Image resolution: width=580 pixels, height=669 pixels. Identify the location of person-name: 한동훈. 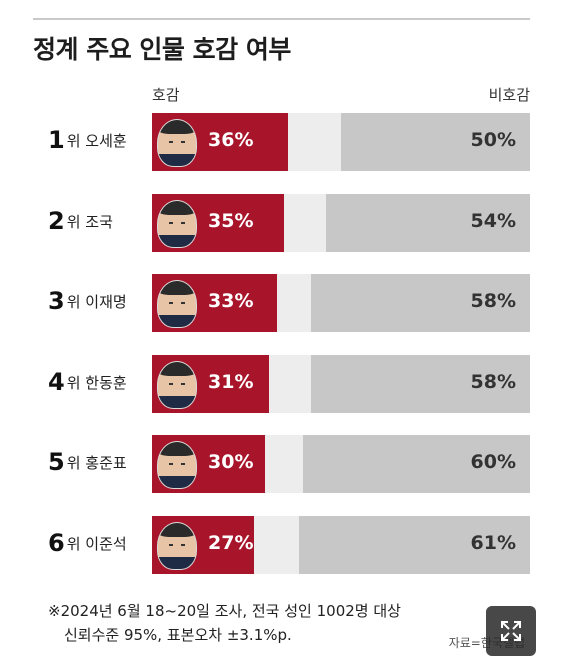
(106, 382).